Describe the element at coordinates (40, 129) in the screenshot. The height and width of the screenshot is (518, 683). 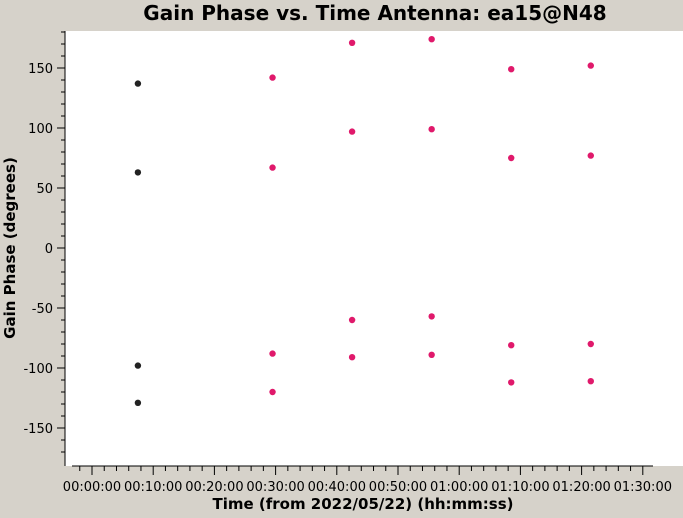
I see `y-tick-label: 100` at that location.